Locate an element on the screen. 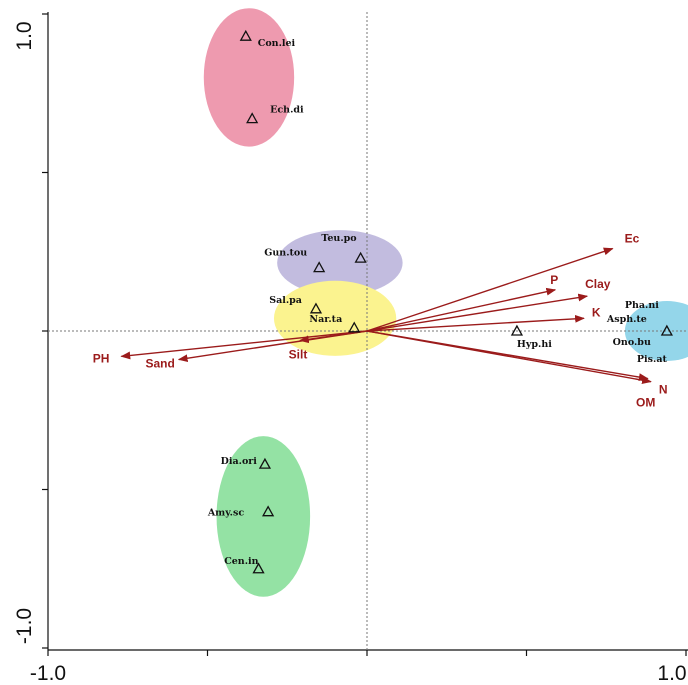 This screenshot has width=688, height=685. species-teu-po-marker is located at coordinates (360, 257).